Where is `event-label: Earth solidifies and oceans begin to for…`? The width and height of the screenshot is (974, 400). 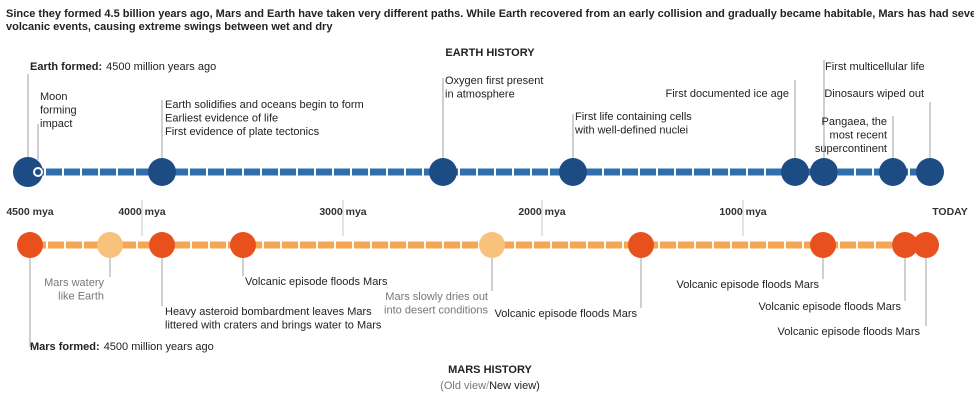
event-label: Earth solidifies and oceans begin to for… is located at coordinates (264, 118).